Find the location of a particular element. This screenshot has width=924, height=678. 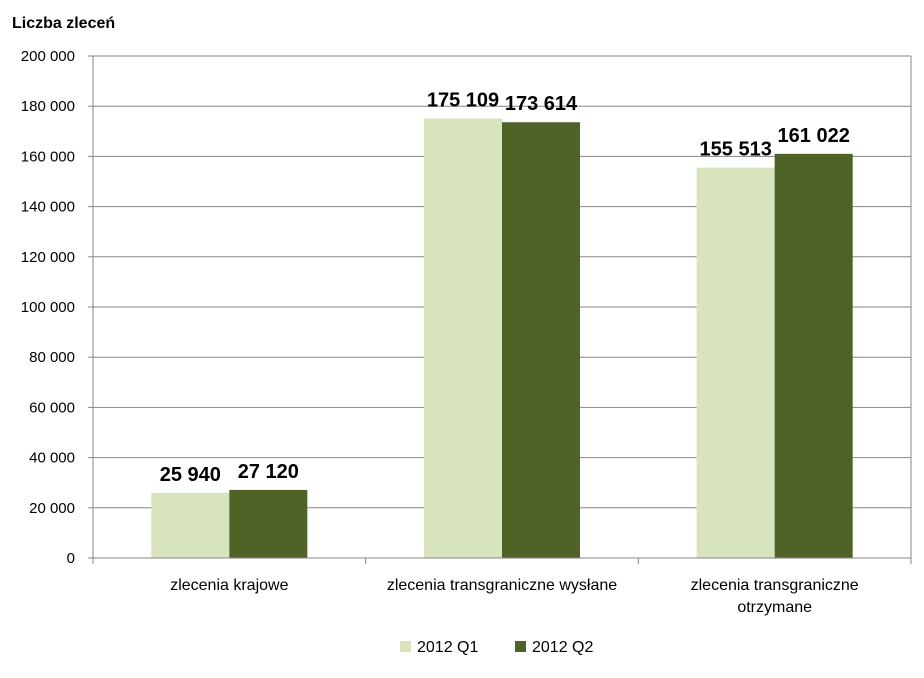

y-tick-label: 60 000 is located at coordinates (52, 407).